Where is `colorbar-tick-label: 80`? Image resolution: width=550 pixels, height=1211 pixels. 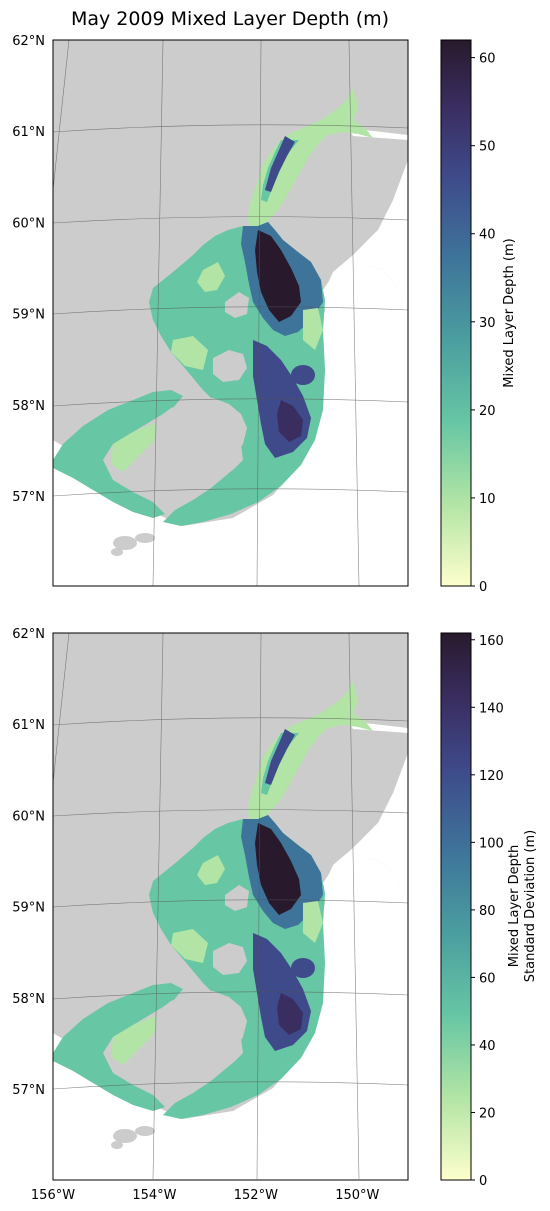
colorbar-tick-label: 80 is located at coordinates (487, 911).